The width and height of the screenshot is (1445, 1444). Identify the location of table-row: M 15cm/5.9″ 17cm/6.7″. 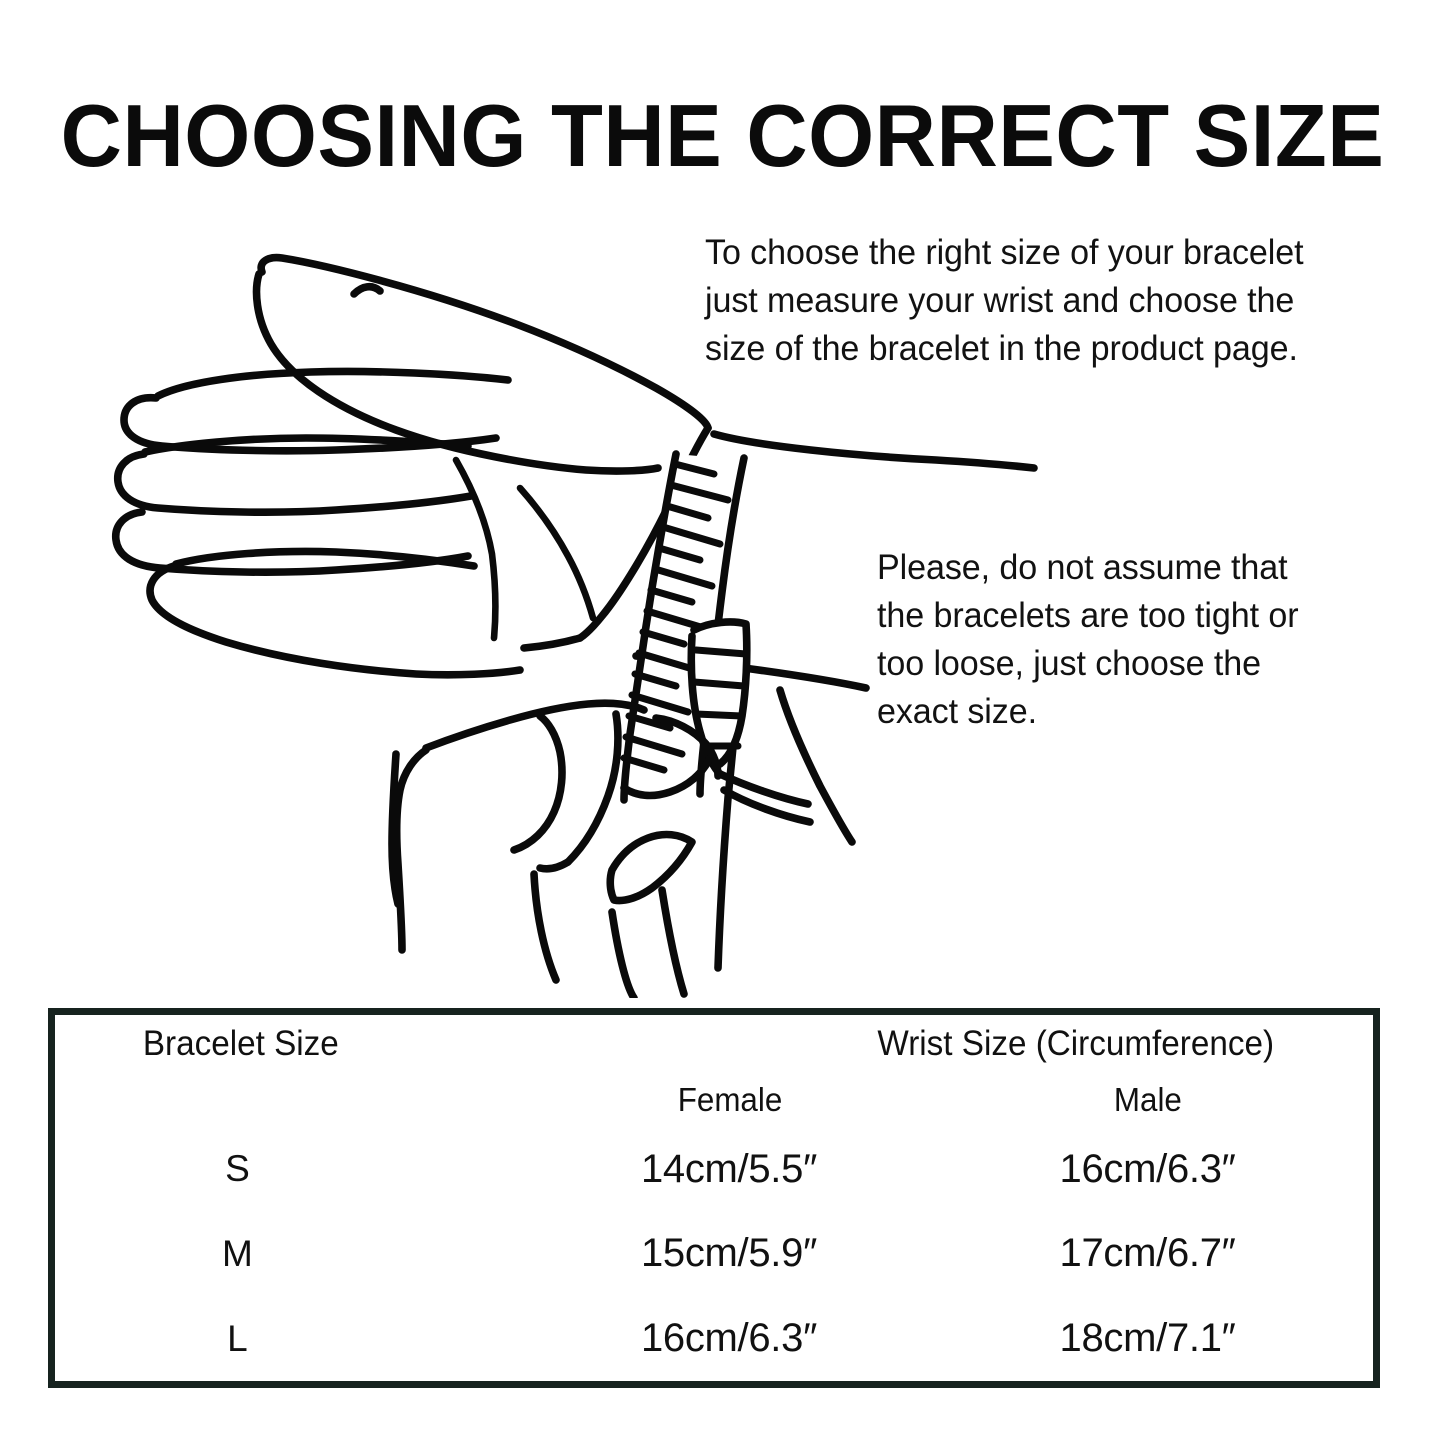
(714, 1254).